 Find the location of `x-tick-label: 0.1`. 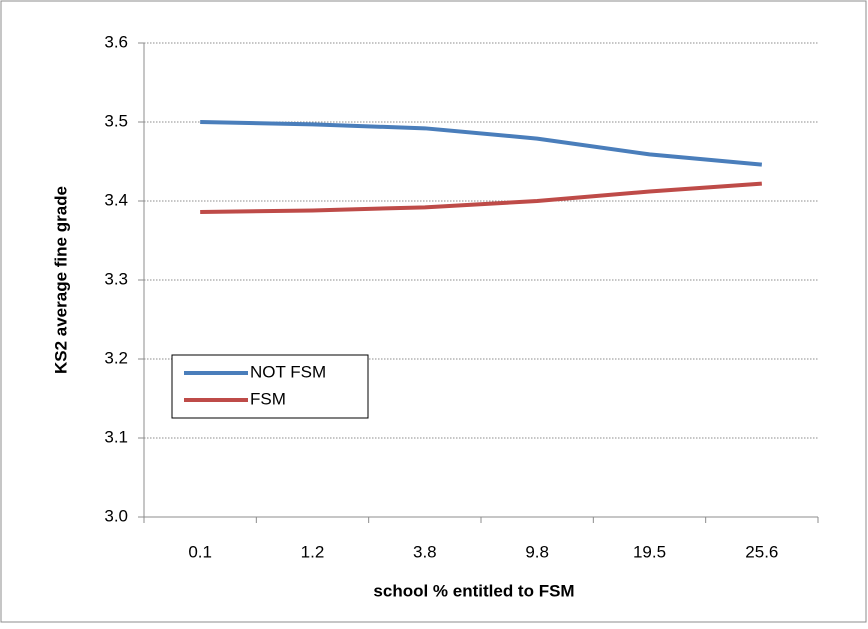

x-tick-label: 0.1 is located at coordinates (200, 551).